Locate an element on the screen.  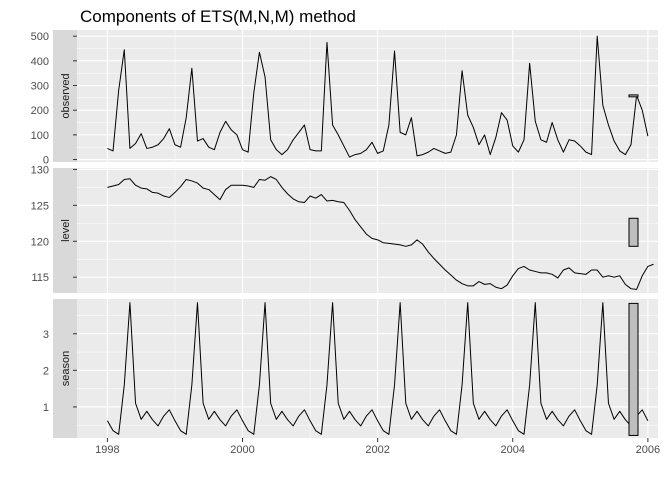
strip-label-level: level is located at coordinates (66, 230).